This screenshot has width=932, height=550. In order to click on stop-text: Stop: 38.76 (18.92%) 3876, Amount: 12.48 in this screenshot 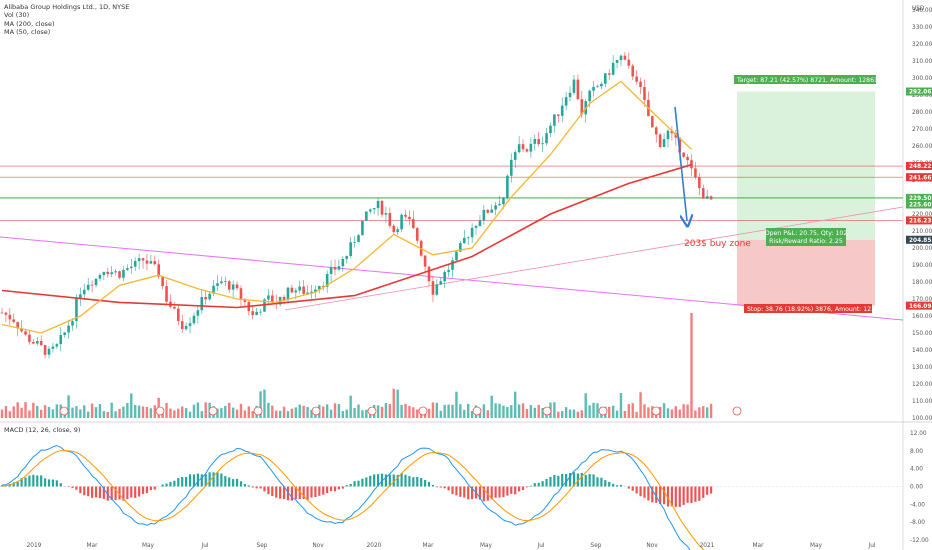, I will do `click(814, 309)`.